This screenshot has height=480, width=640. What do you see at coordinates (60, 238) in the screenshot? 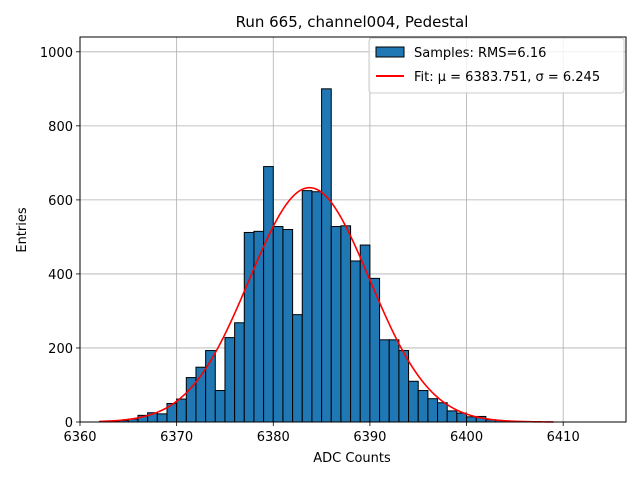
I see `y-axis: 0 200 400 600 800 1000` at bounding box center [60, 238].